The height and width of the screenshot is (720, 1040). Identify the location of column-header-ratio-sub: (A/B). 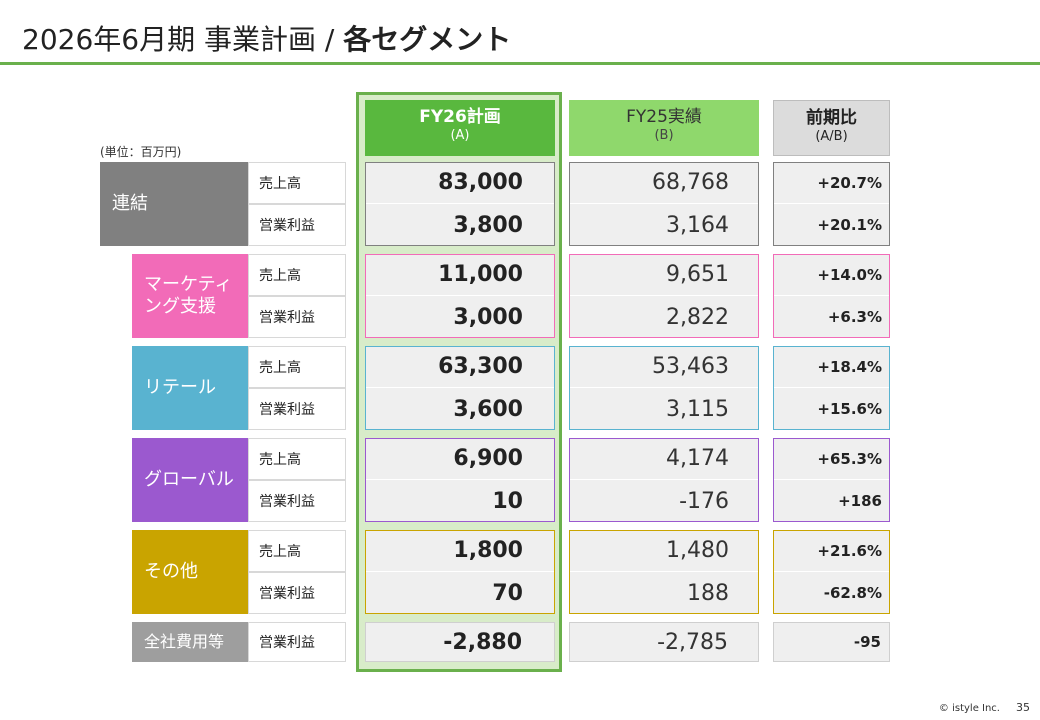
(831, 136).